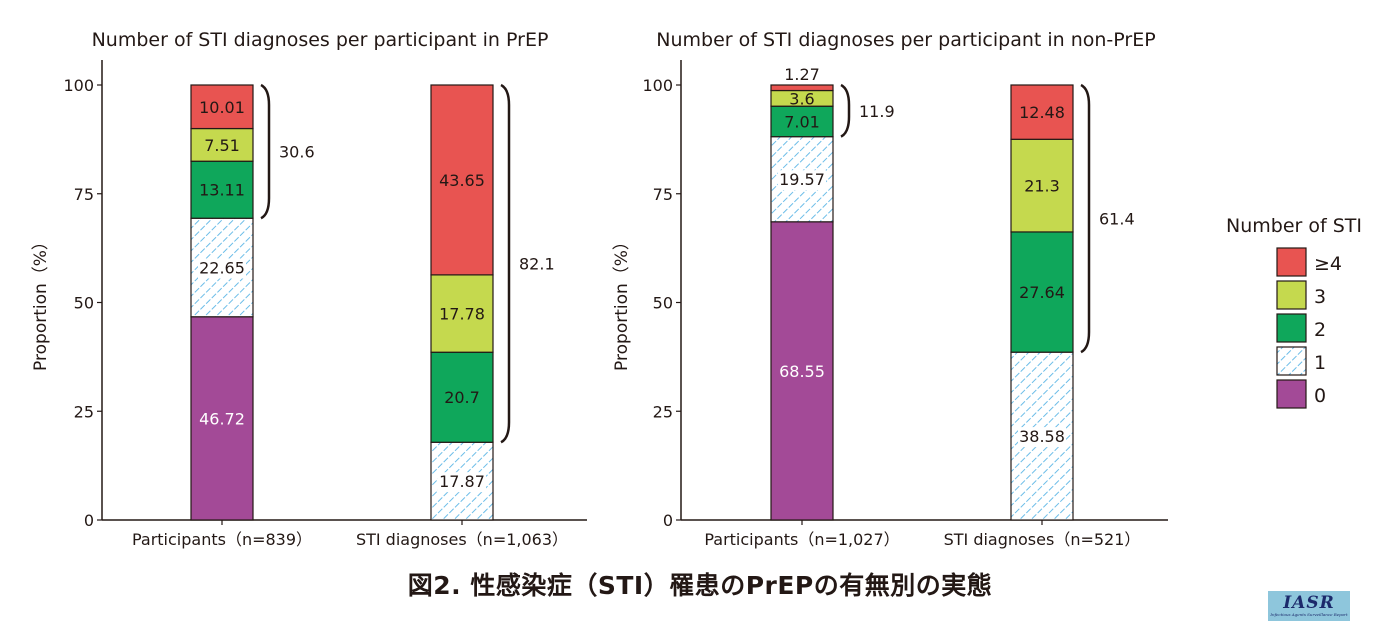 This screenshot has width=1400, height=639. I want to click on bracket-label: 30.6, so click(297, 152).